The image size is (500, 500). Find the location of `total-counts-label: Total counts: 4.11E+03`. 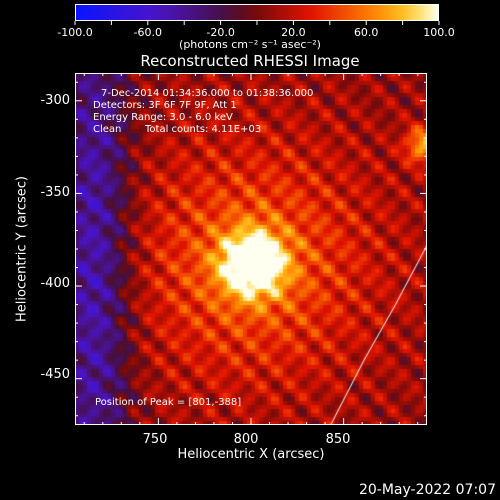

total-counts-label: Total counts: 4.11E+03 is located at coordinates (203, 129).